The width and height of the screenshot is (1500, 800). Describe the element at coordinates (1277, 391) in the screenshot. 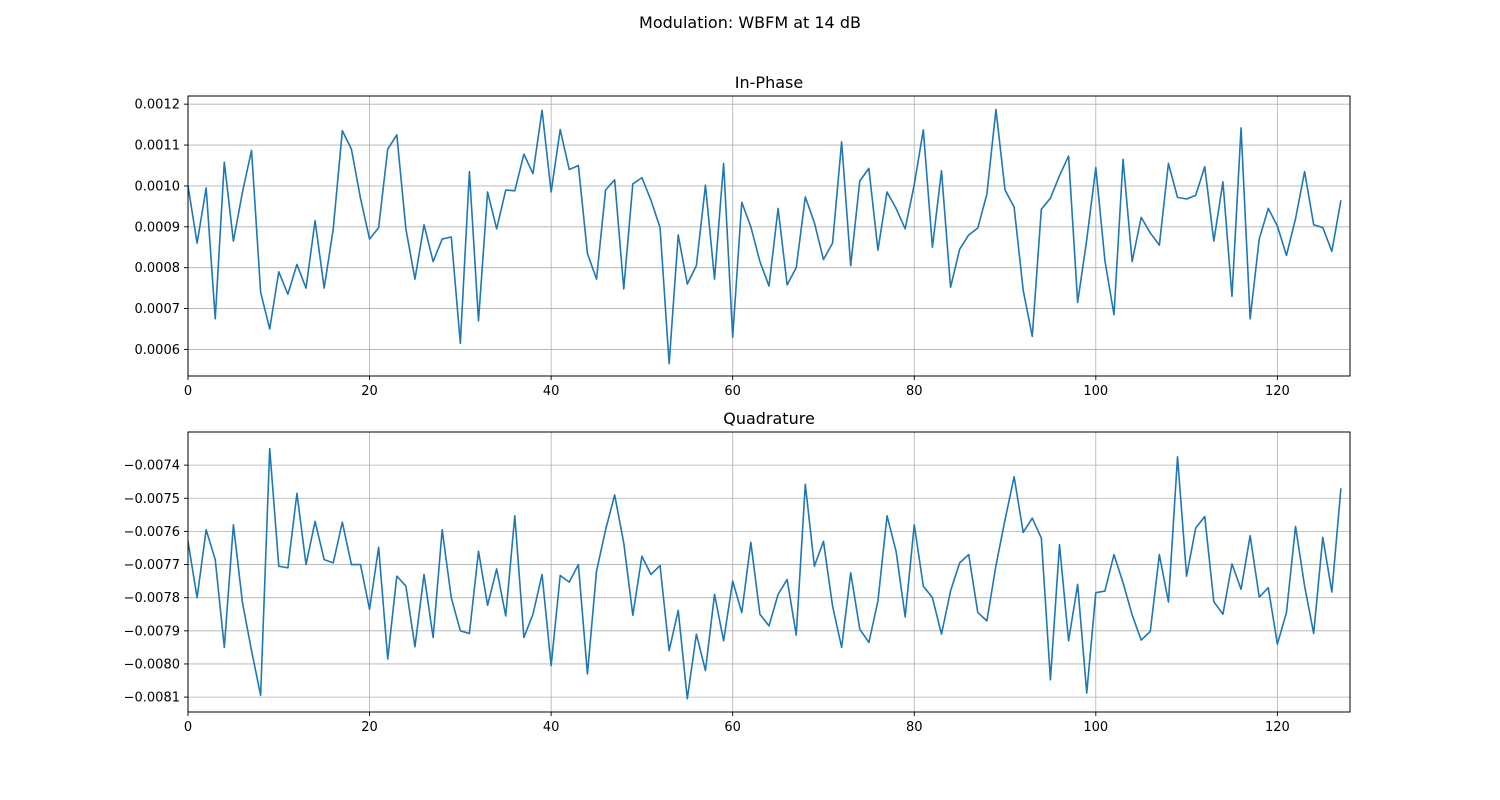

I see `in-phase-x-tick-label: 120` at that location.